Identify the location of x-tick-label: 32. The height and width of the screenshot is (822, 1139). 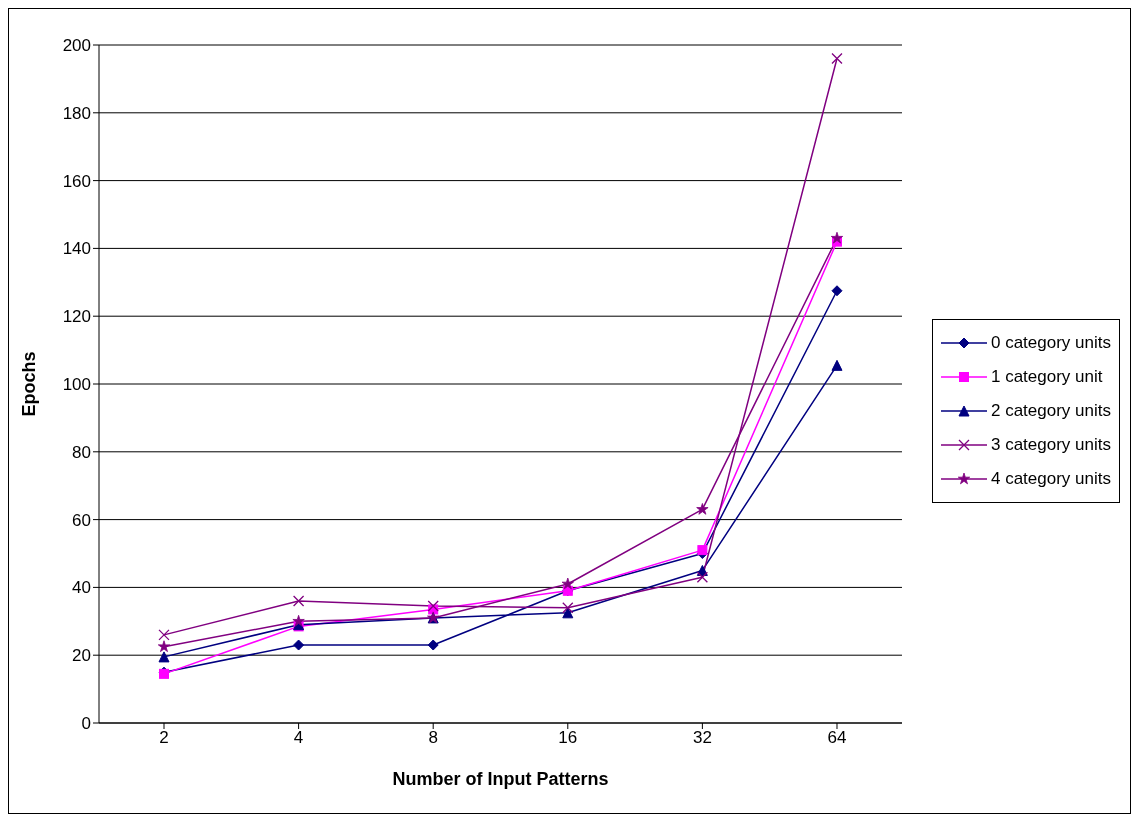
(702, 738).